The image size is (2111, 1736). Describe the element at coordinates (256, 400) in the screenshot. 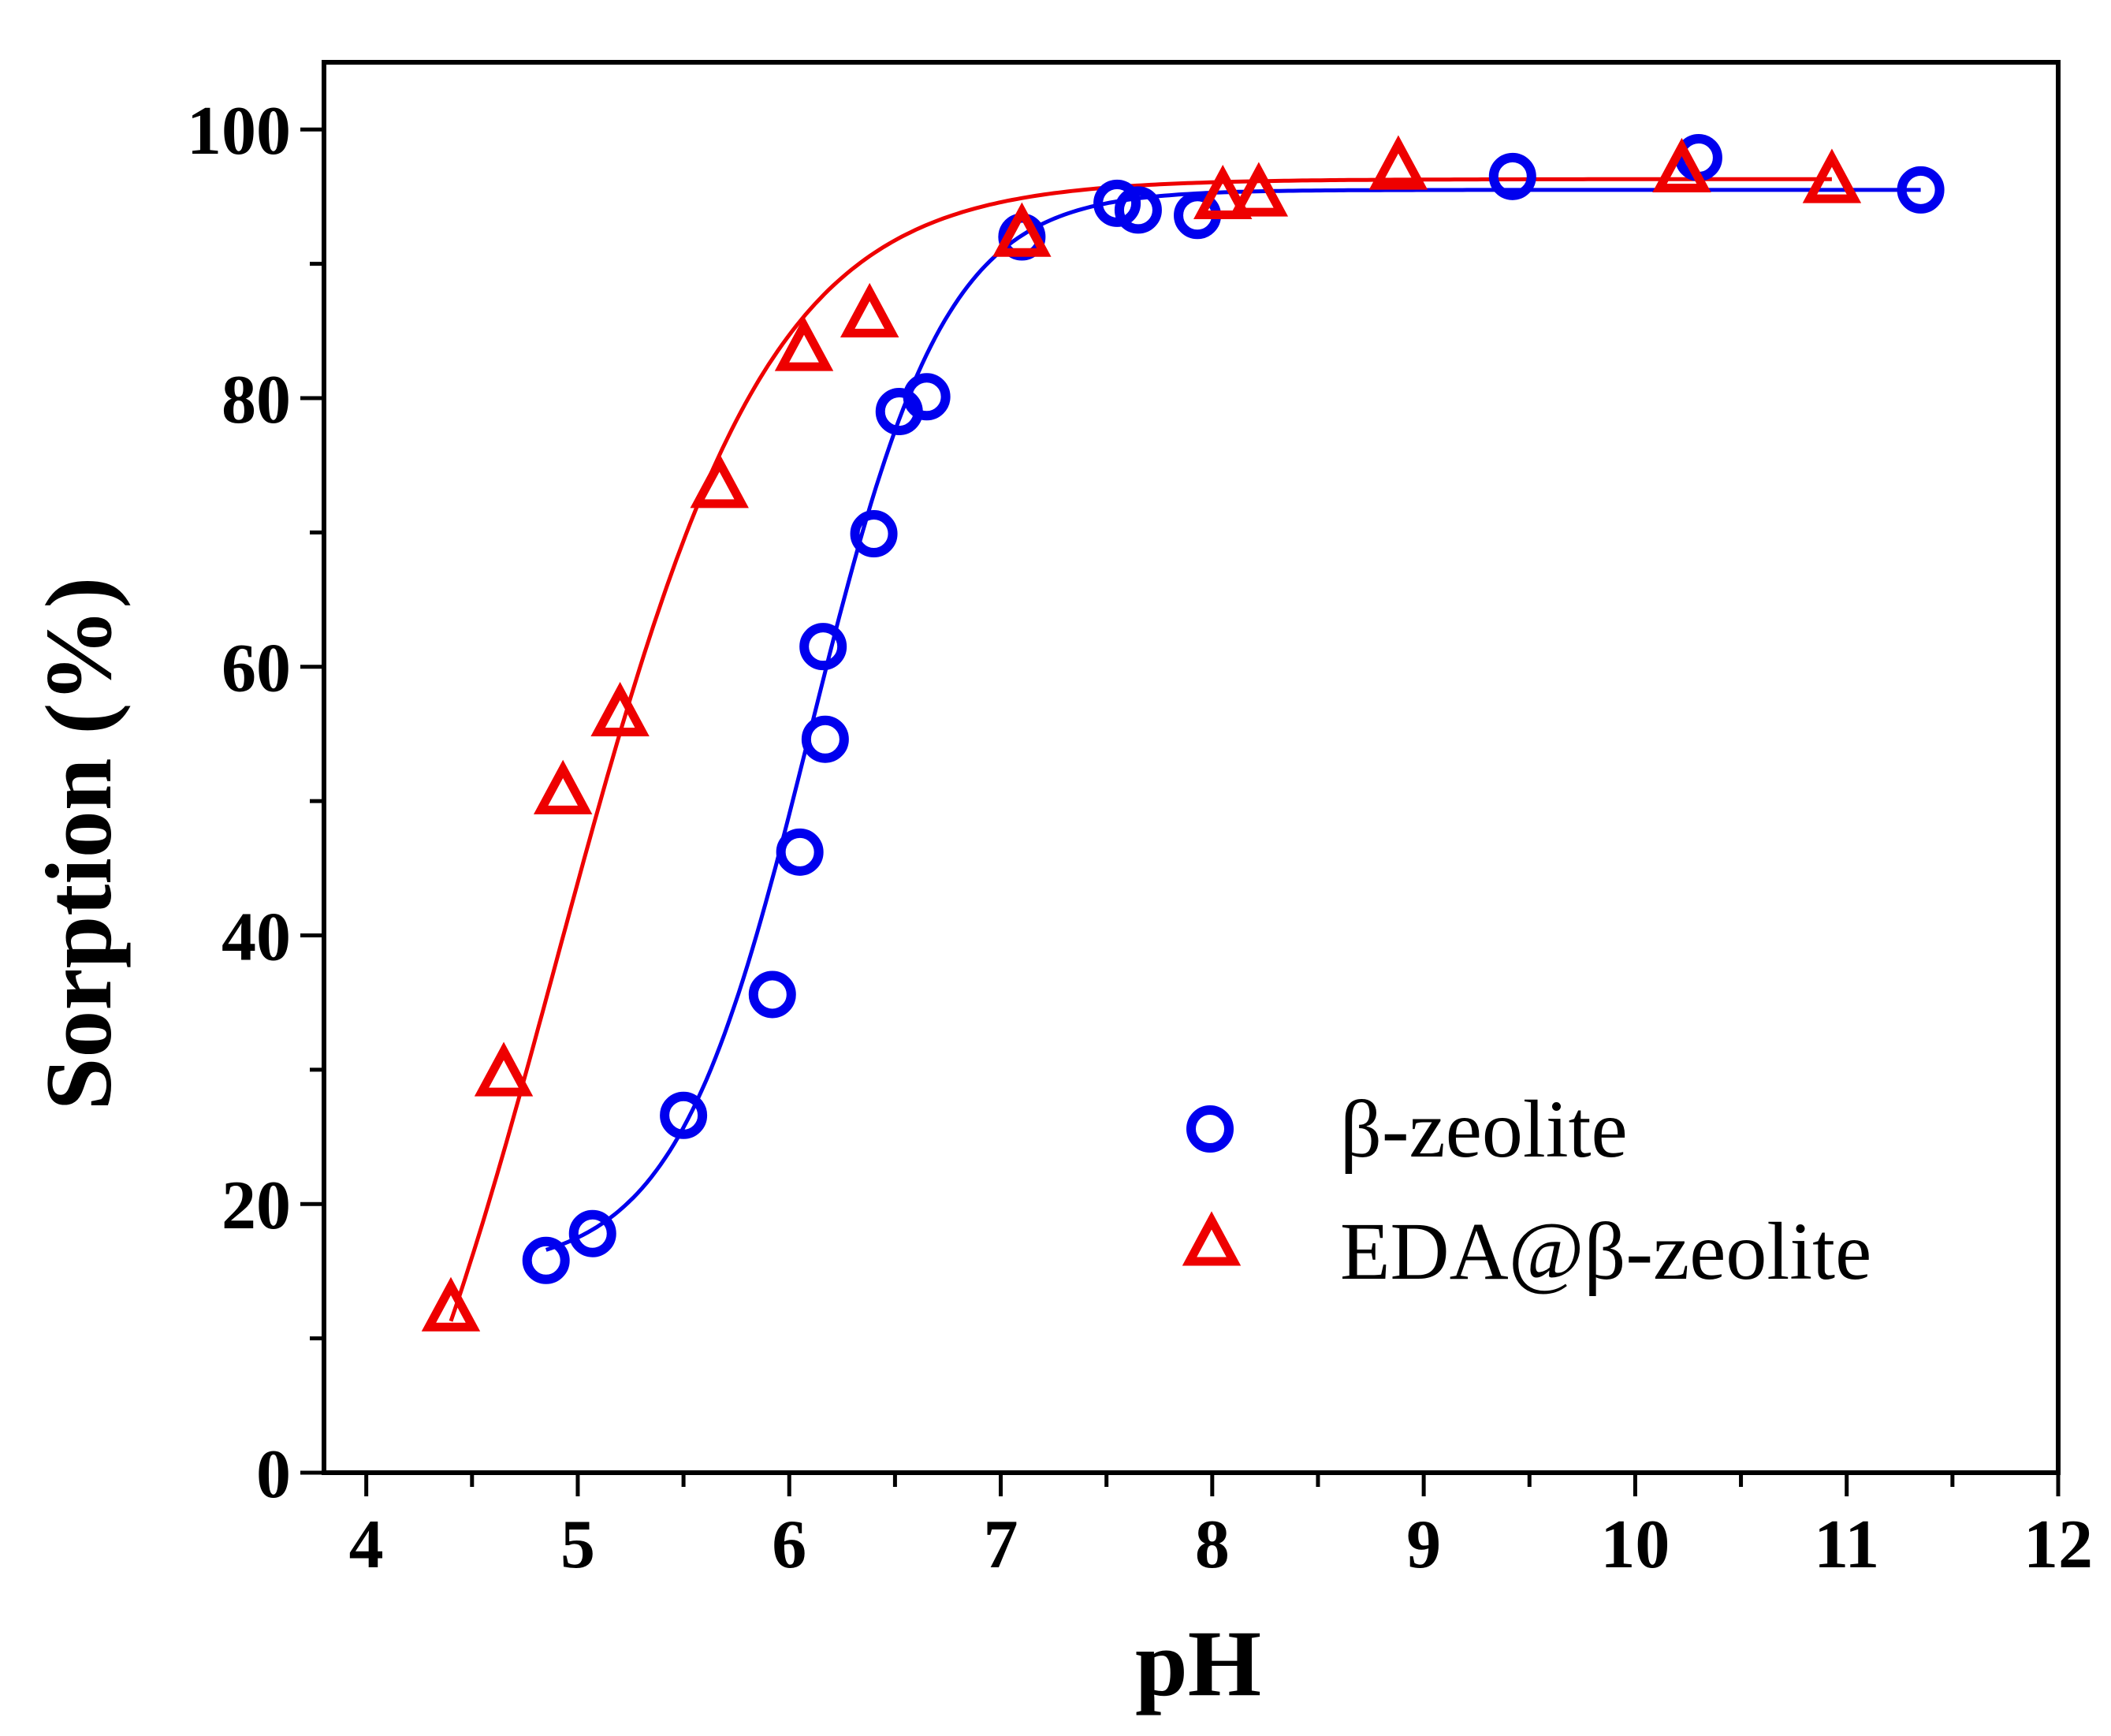

I see `y-tick-label: 80` at that location.